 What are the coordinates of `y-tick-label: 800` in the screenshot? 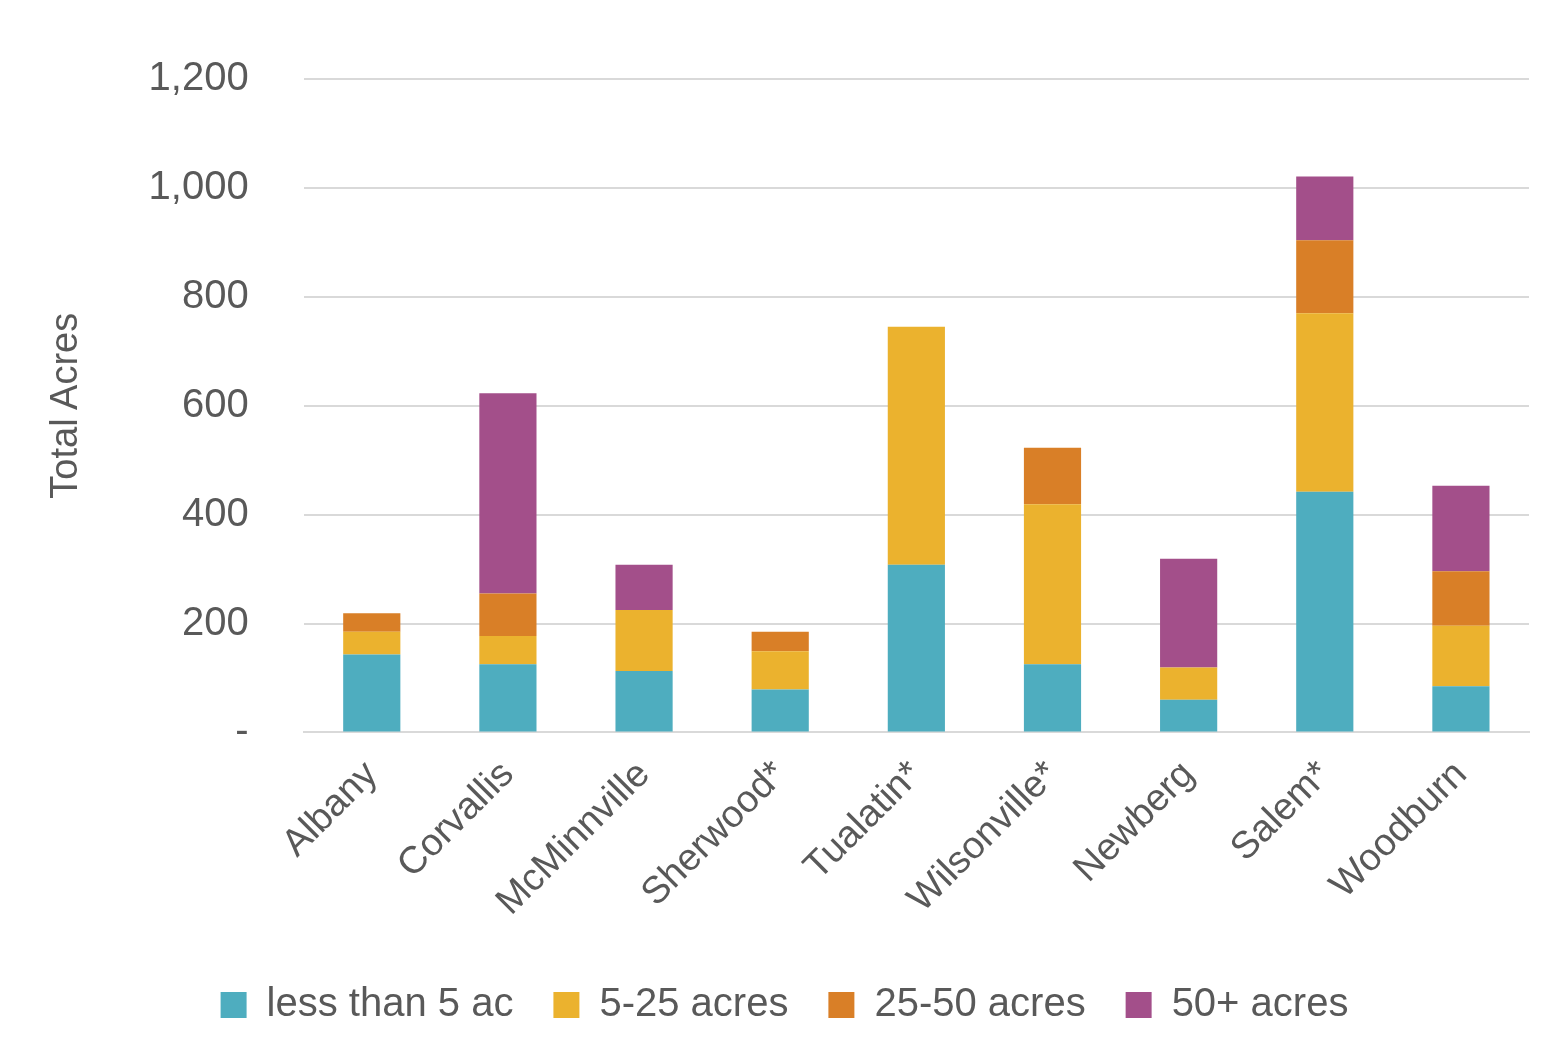 It's located at (215, 293).